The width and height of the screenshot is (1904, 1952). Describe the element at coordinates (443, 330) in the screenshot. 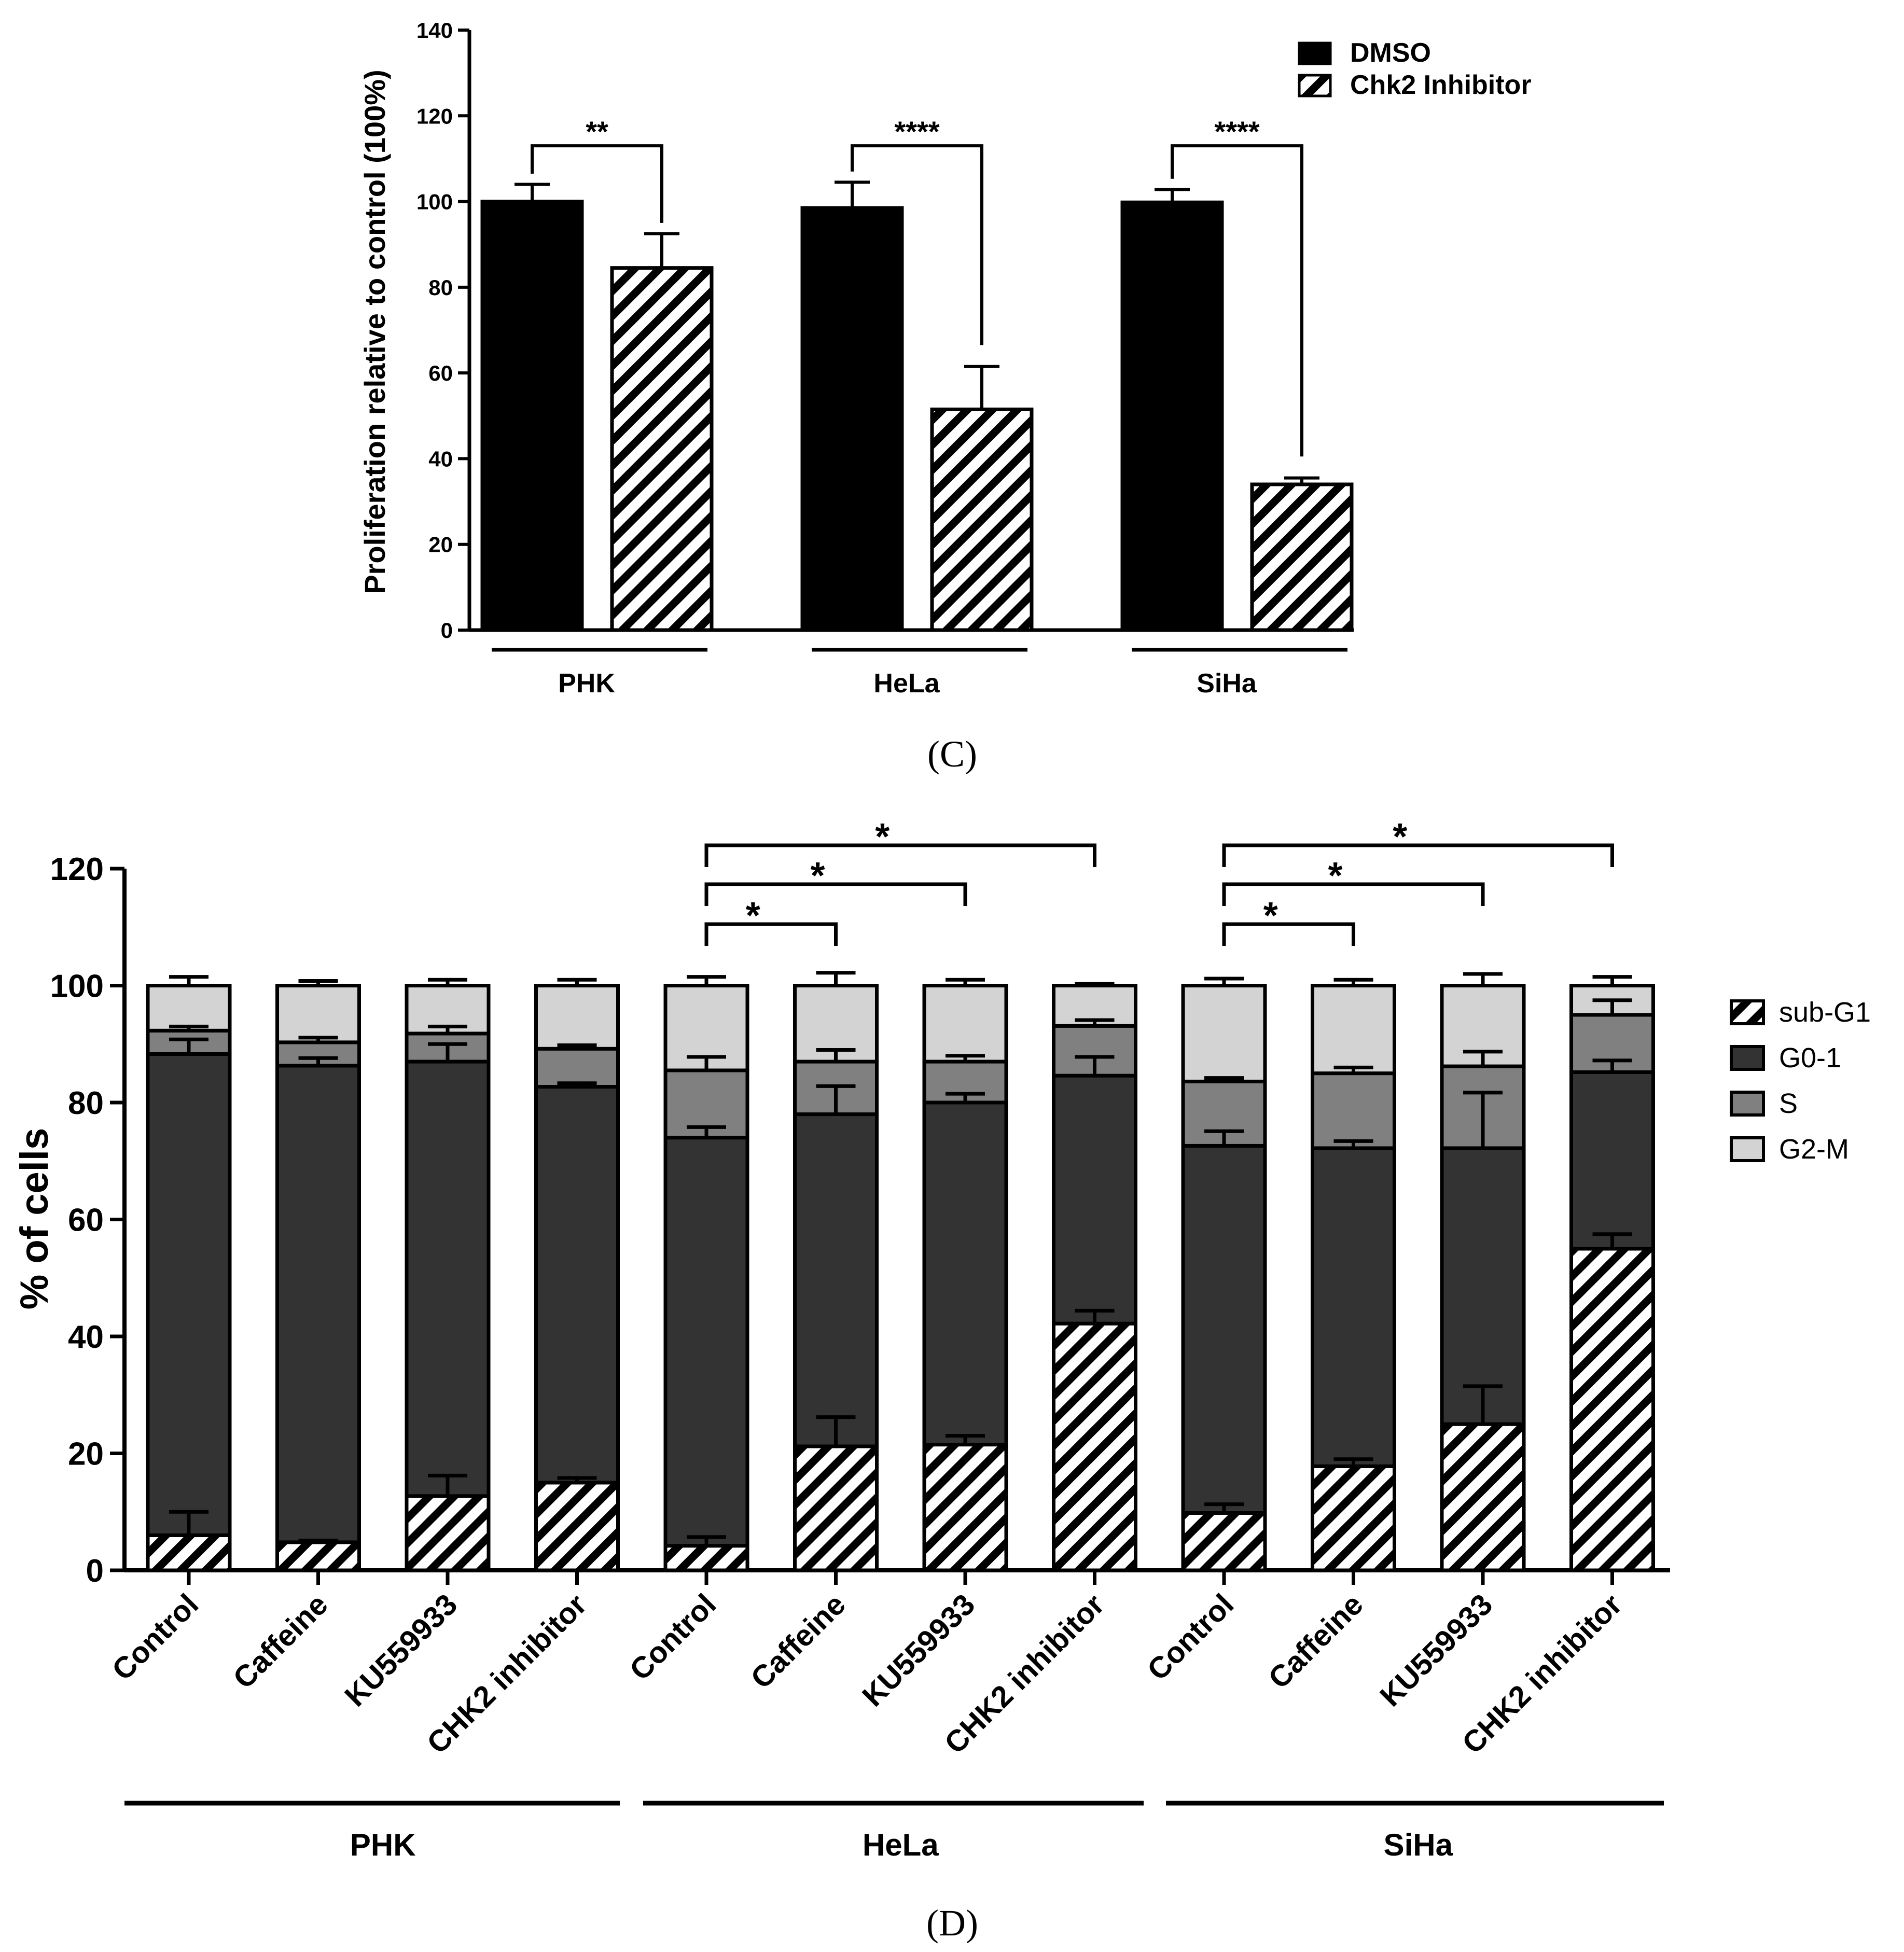

I see `panel-c-y-ticks: 0 20 40 60 80 100 120 140` at that location.